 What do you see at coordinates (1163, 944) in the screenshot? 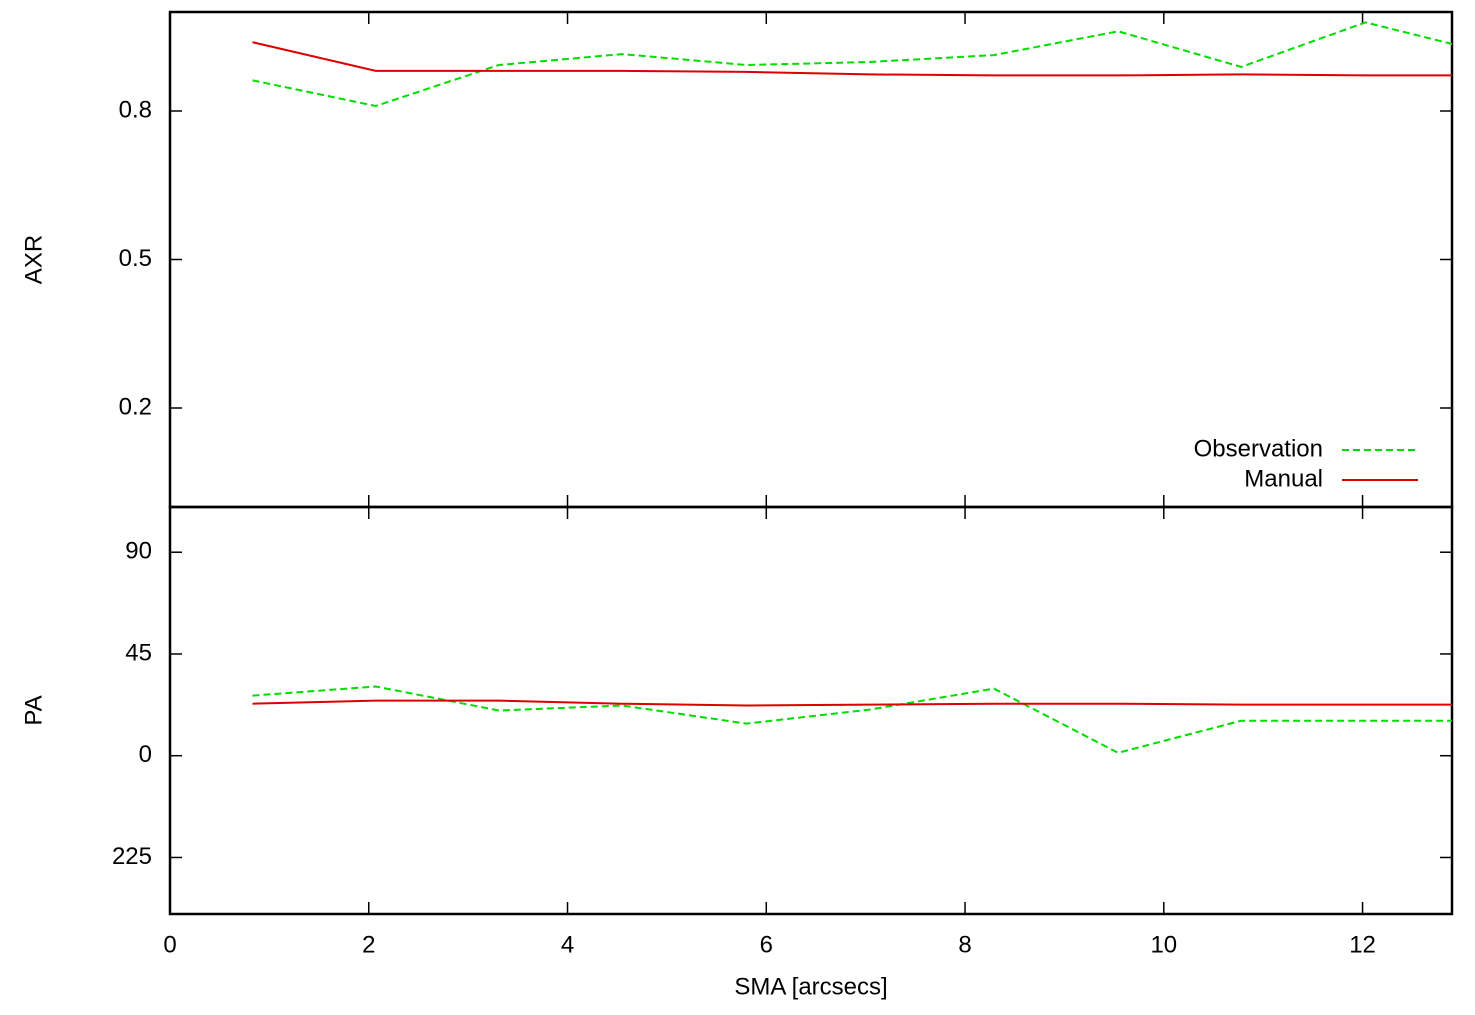
I see `x-tick-label: 10` at bounding box center [1163, 944].